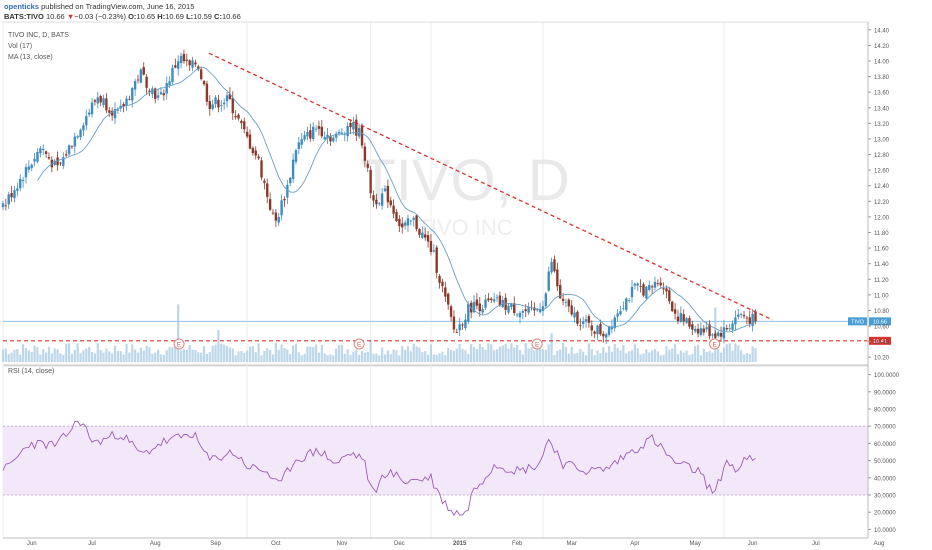 Image resolution: width=932 pixels, height=550 pixels. What do you see at coordinates (885, 531) in the screenshot?
I see `rsi-tick-label: 10.0000` at bounding box center [885, 531].